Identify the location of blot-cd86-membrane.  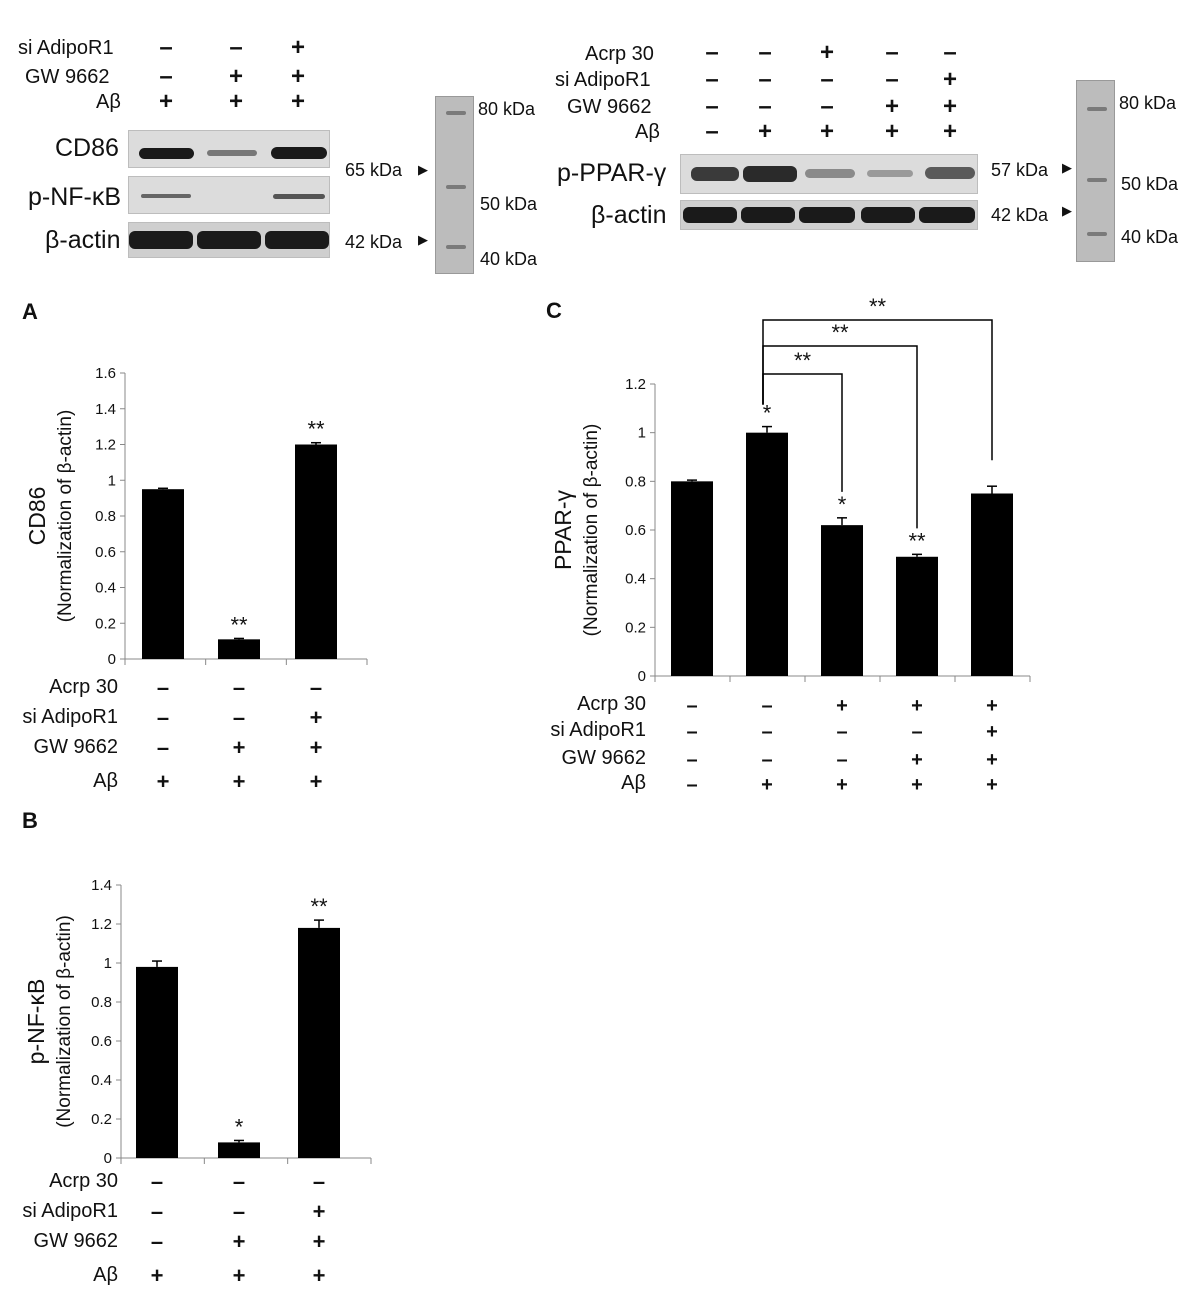
(229, 149).